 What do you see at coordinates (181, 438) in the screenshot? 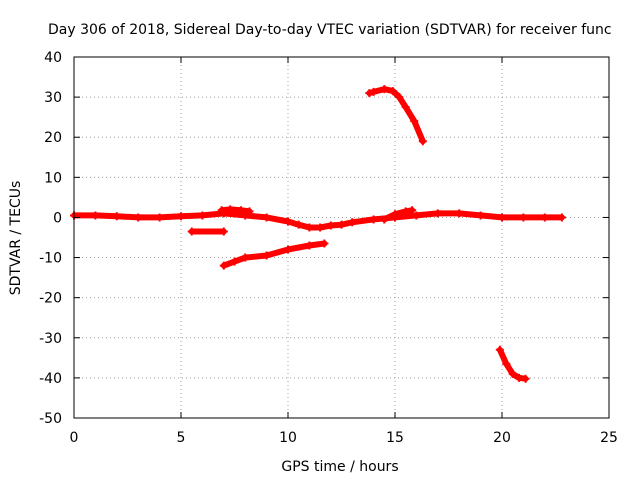
I see `x-tick-label: 5` at bounding box center [181, 438].